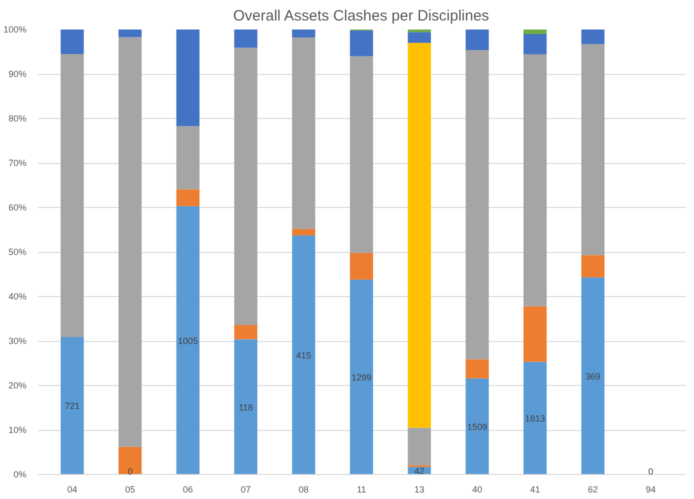 The image size is (694, 499). I want to click on y-tick-label: 80%, so click(17, 119).